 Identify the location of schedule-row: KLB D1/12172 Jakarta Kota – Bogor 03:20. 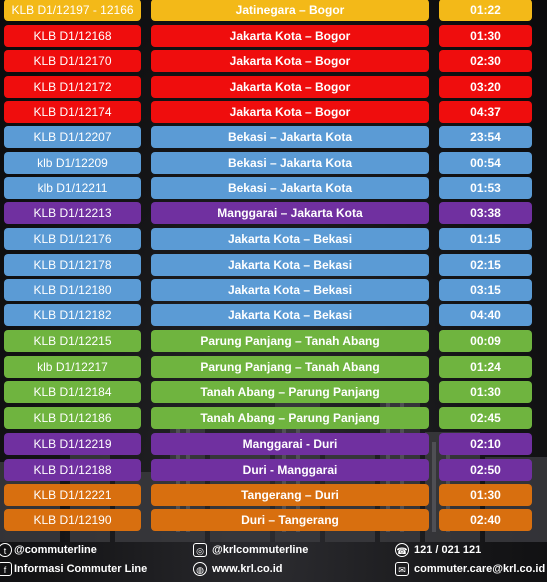
(273, 87).